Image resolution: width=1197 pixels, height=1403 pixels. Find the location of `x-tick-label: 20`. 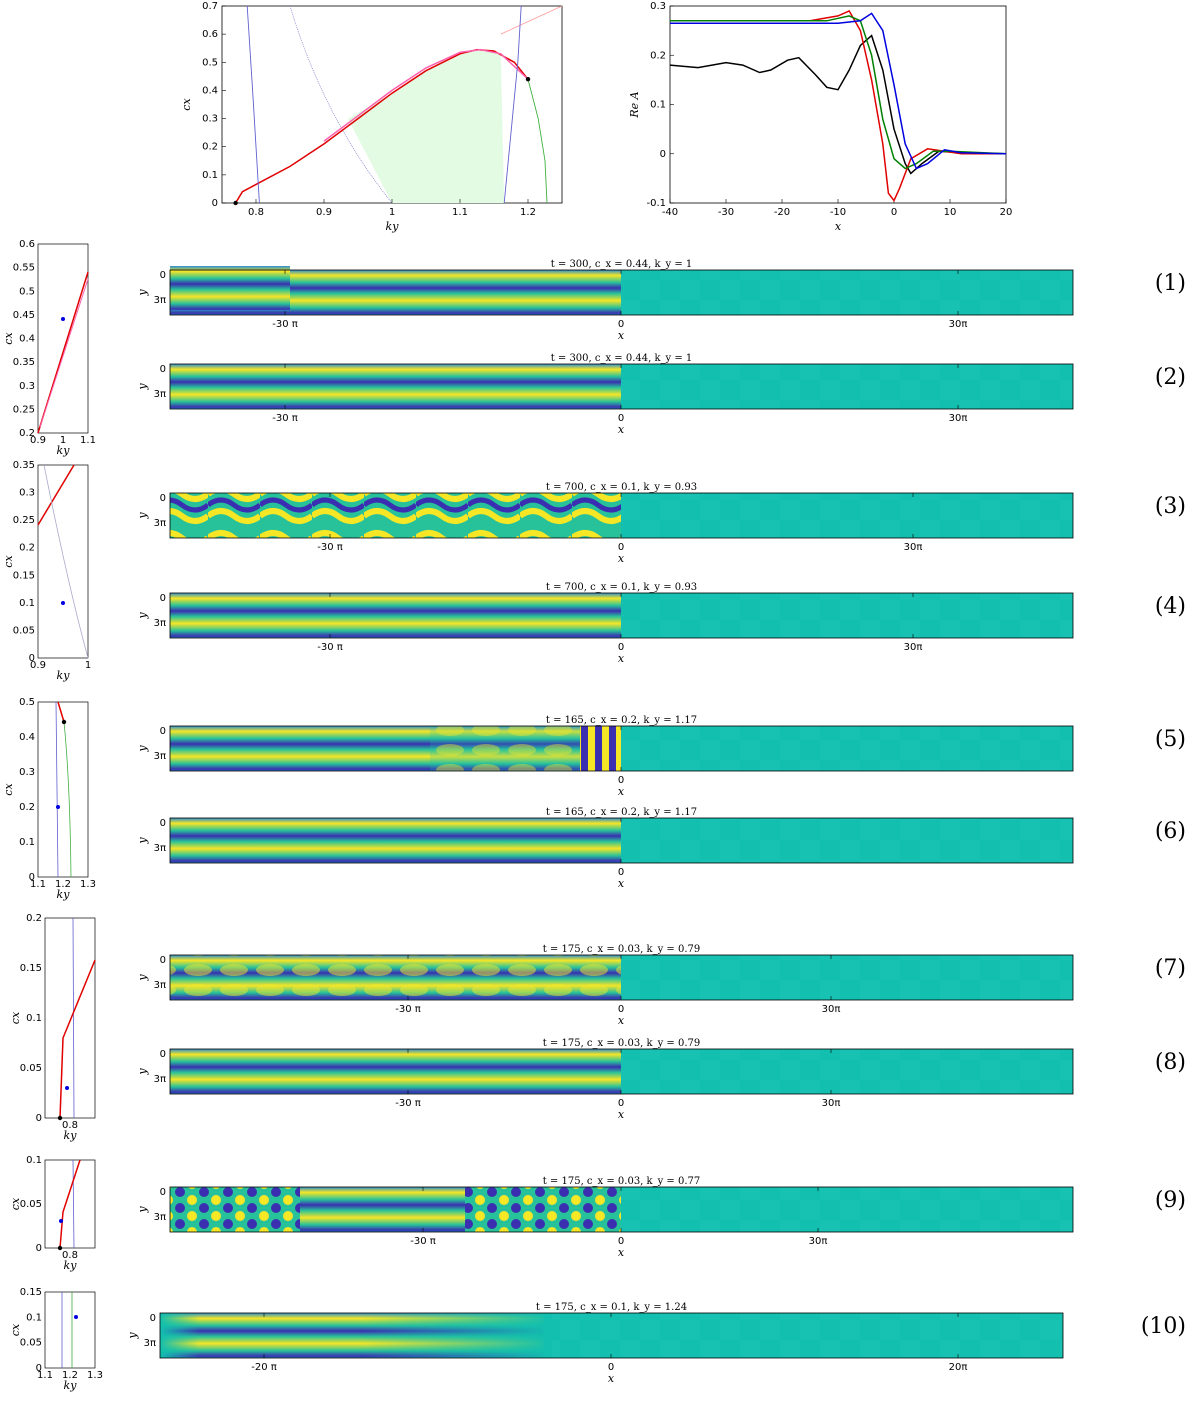

x-tick-label: 20 is located at coordinates (1006, 212).